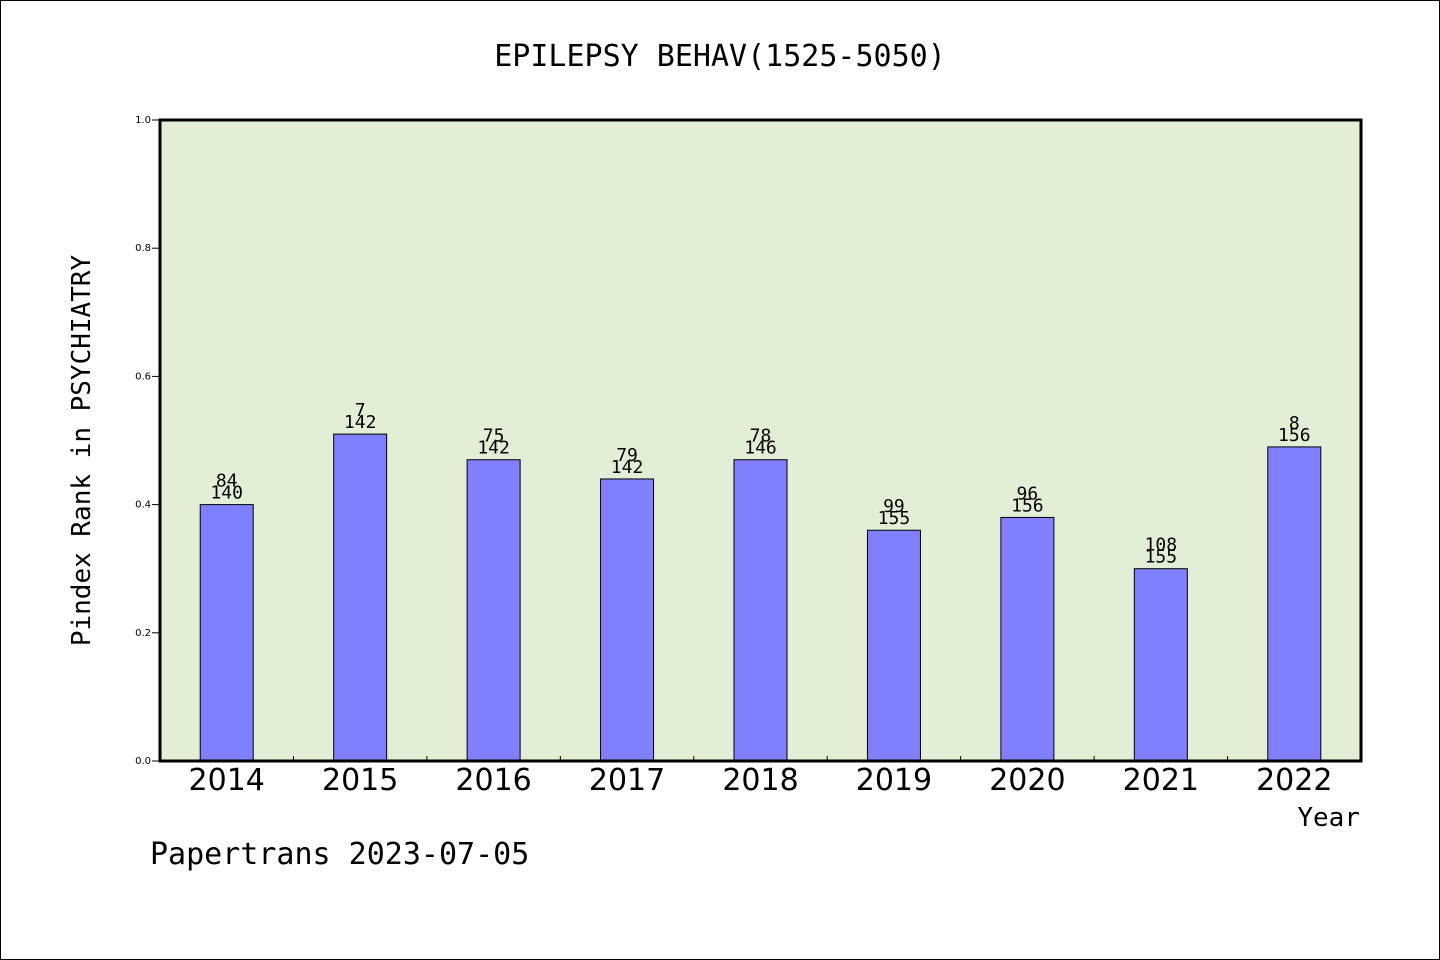 The width and height of the screenshot is (1440, 960). I want to click on x-tick-label: 2016, so click(493, 780).